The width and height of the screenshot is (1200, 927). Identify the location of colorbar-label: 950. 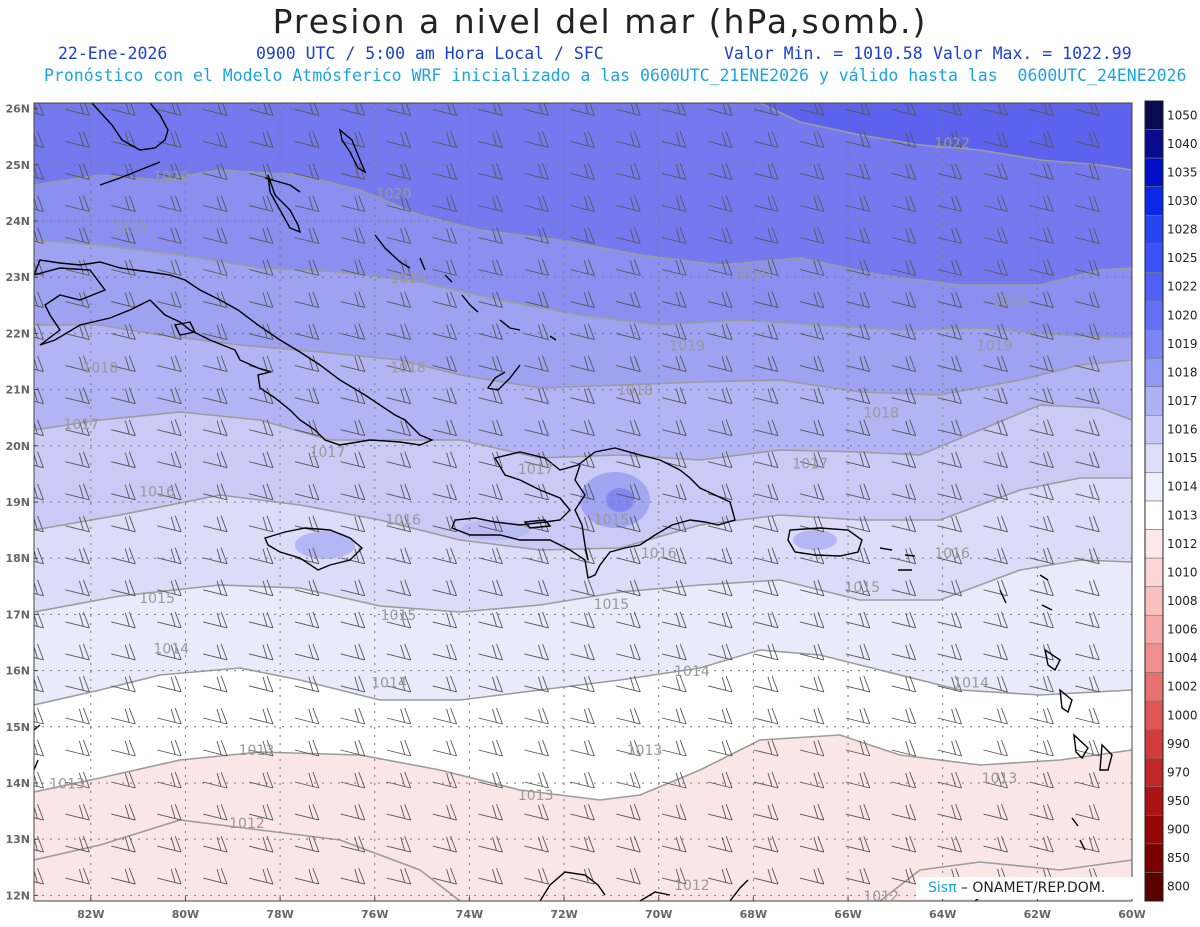
(1178, 801).